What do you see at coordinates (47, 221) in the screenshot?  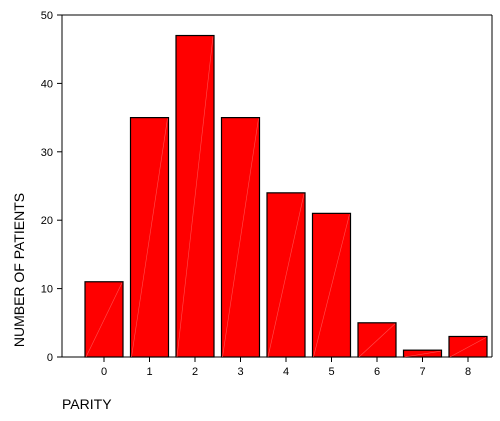 I see `y-tick-label: 20` at bounding box center [47, 221].